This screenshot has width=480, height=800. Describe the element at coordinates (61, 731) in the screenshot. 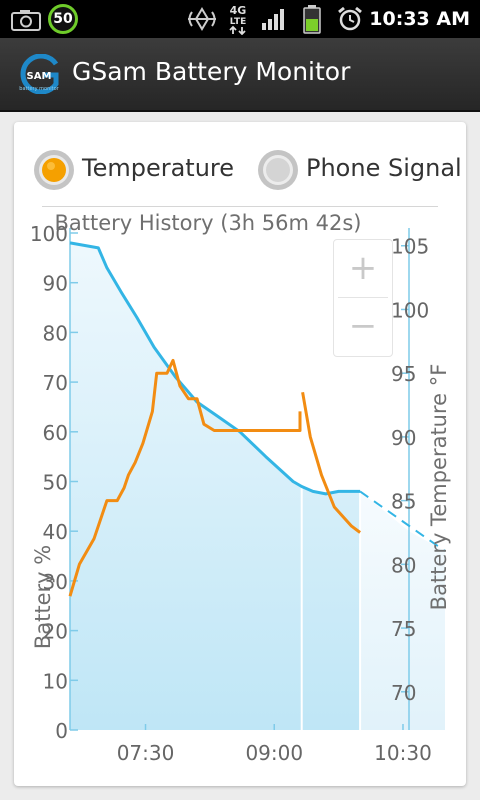

I see `y-tick-label: 0` at that location.